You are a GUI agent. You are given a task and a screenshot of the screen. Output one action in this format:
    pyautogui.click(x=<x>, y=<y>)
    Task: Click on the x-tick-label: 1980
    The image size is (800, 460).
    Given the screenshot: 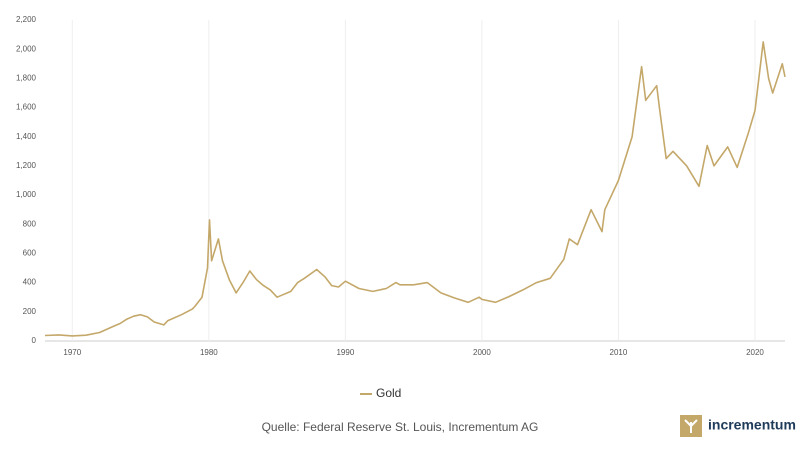 What is the action you would take?
    pyautogui.click(x=209, y=352)
    